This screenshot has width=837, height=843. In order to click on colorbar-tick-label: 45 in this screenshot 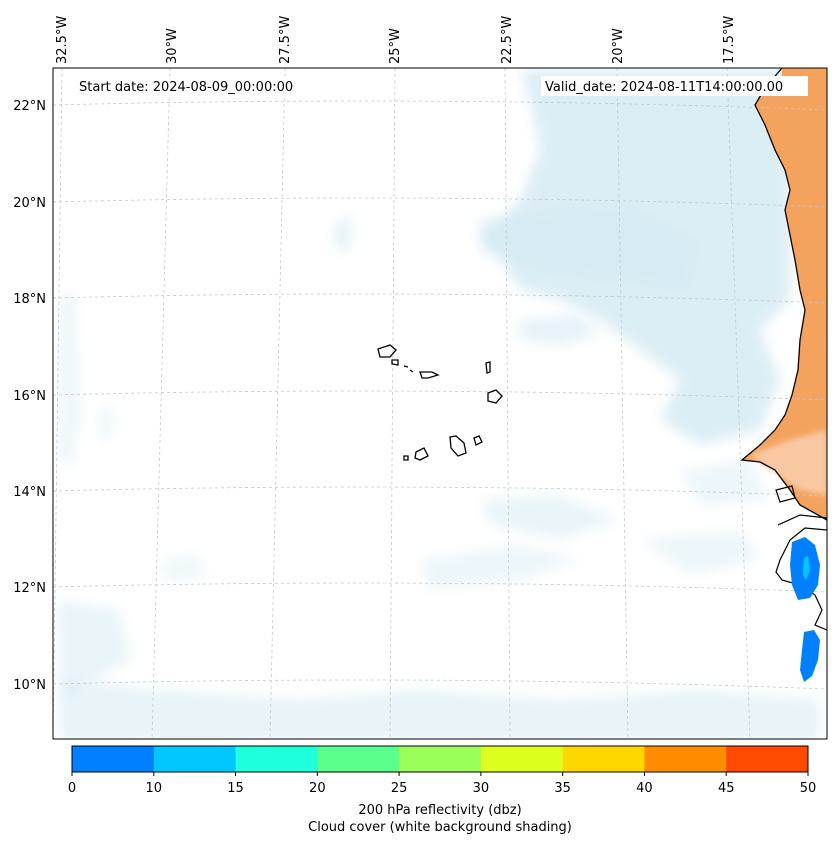, I will do `click(726, 788)`.